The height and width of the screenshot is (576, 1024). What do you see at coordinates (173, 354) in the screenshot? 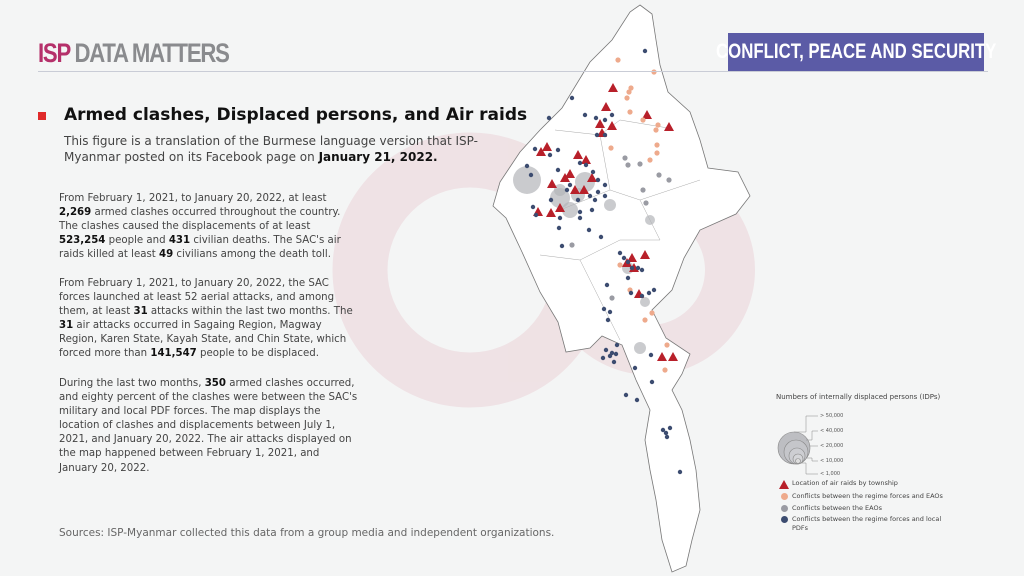
I see `highlight-number: 141,547` at bounding box center [173, 354].